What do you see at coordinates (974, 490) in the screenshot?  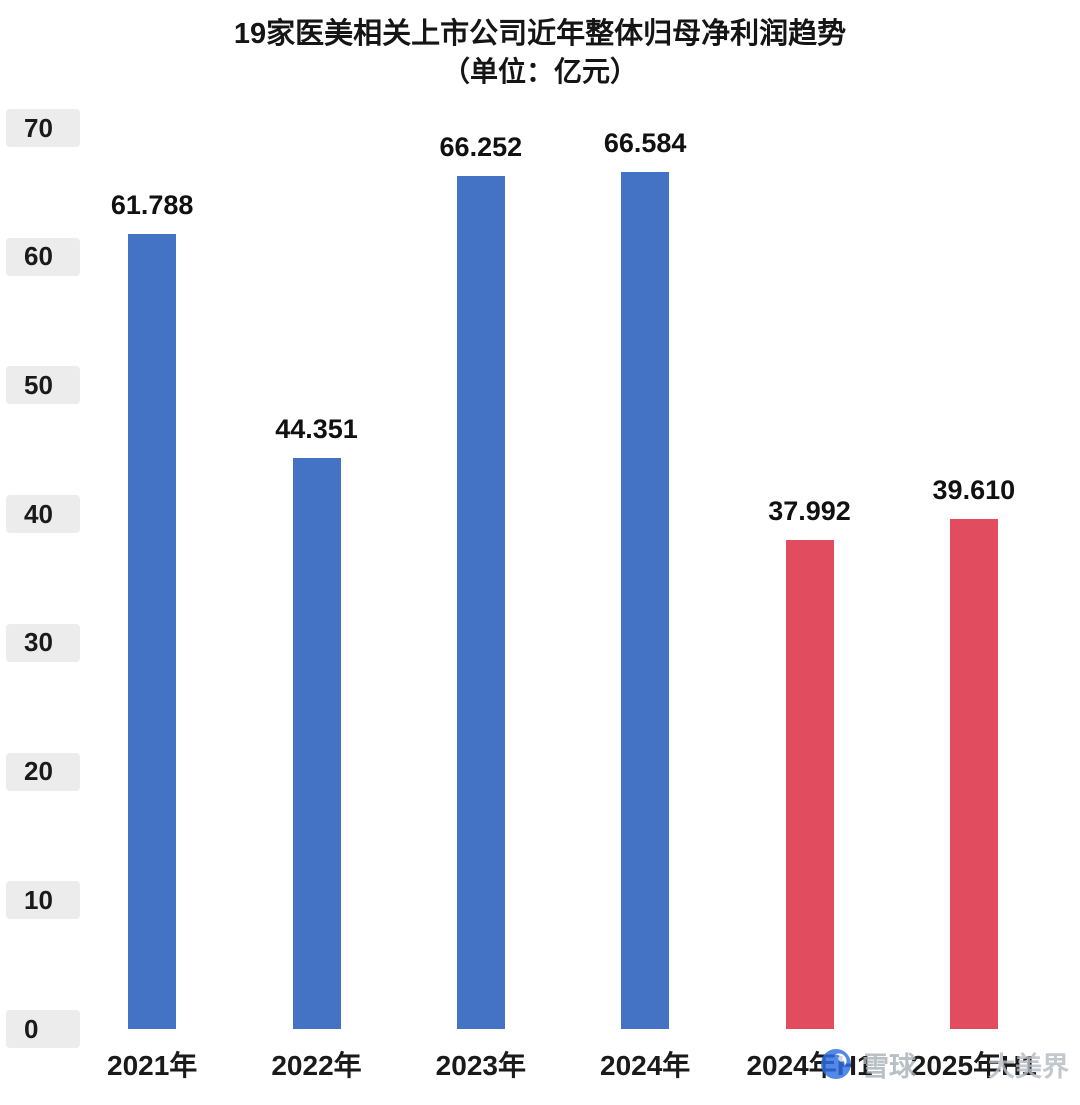 I see `bar-value-label: 39.610` at bounding box center [974, 490].